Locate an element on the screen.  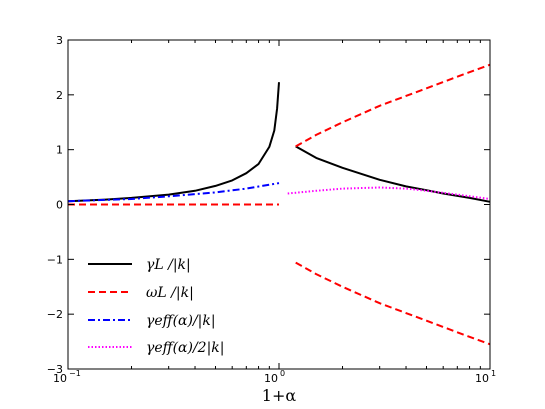
legend: γL /|k| ωL /|k| γeff(α)/|k| γeff(α)/2|k| is located at coordinates (156, 306).